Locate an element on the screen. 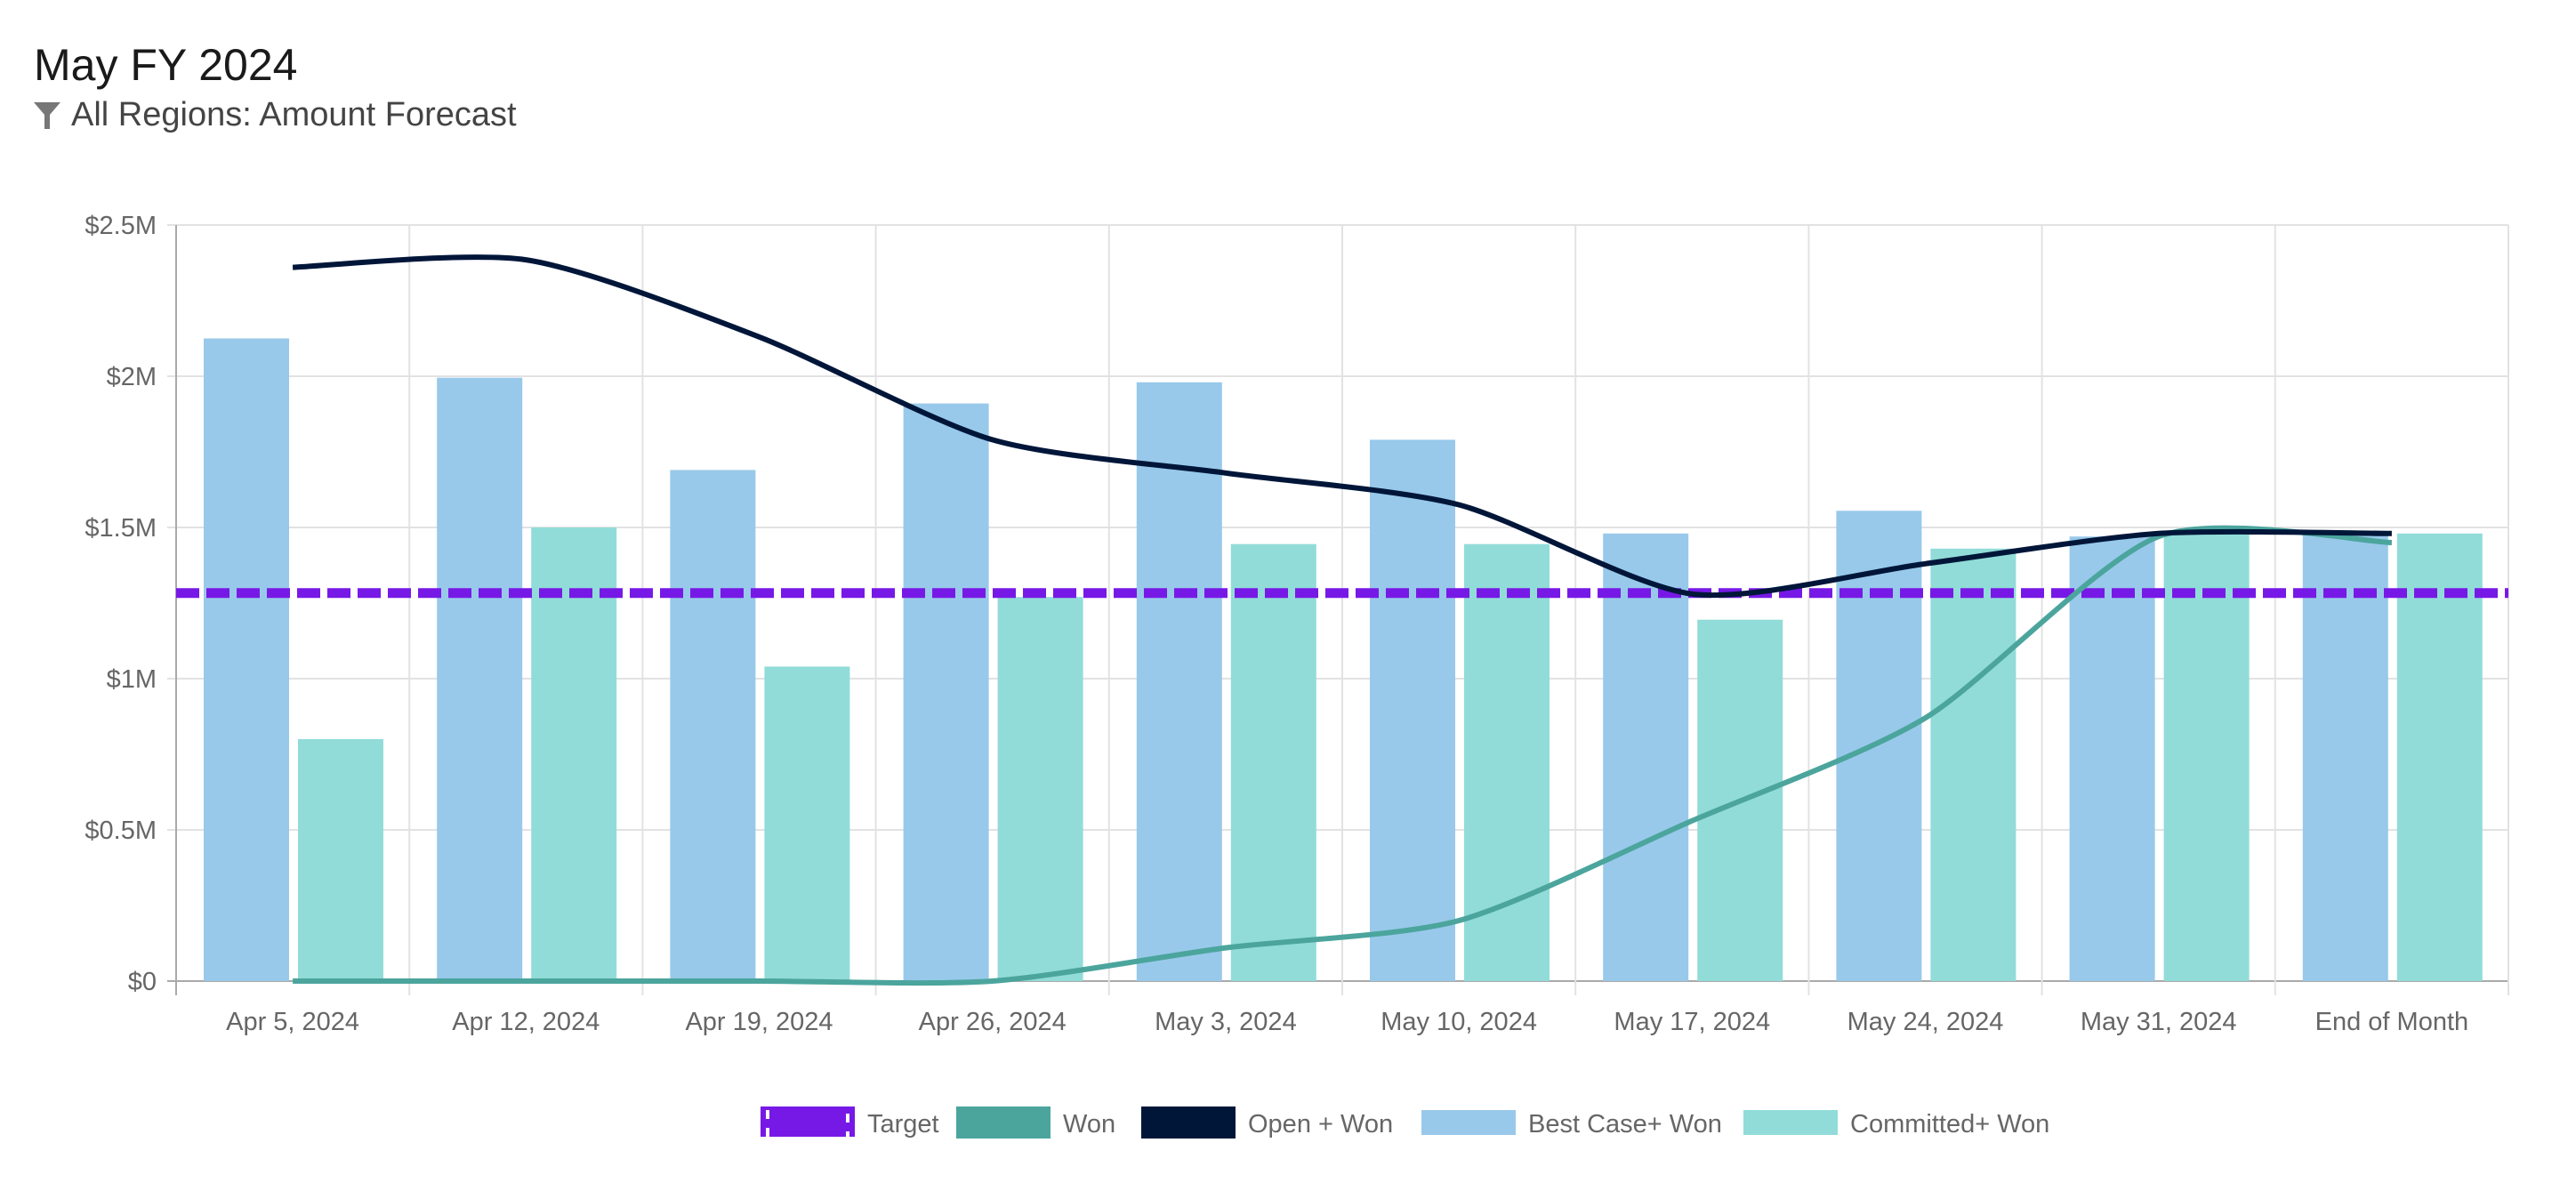 Image resolution: width=2576 pixels, height=1199 pixels. y-tick-label: $1M is located at coordinates (132, 679).